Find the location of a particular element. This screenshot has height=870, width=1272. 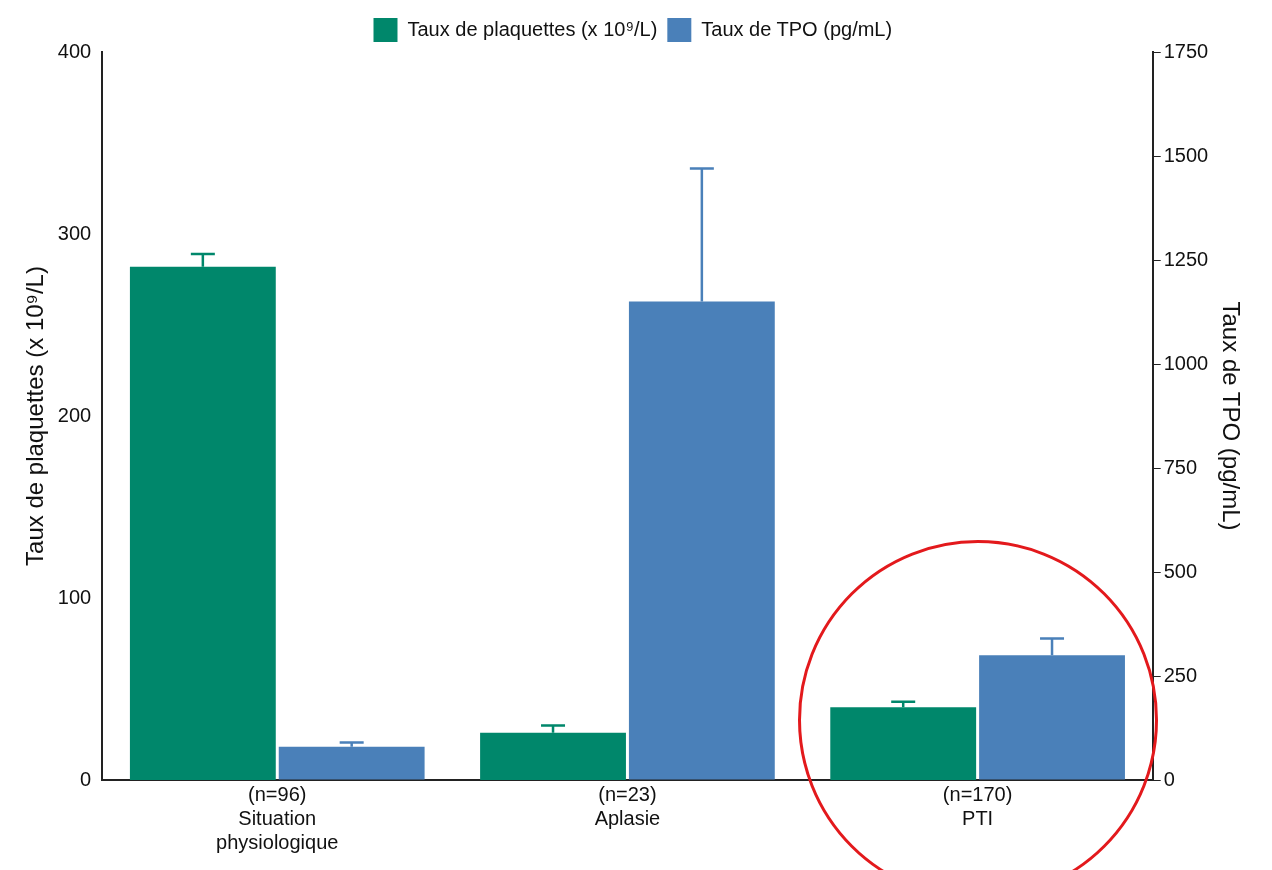

legend-label: Taux de TPO (pg/mL) is located at coordinates (797, 28).